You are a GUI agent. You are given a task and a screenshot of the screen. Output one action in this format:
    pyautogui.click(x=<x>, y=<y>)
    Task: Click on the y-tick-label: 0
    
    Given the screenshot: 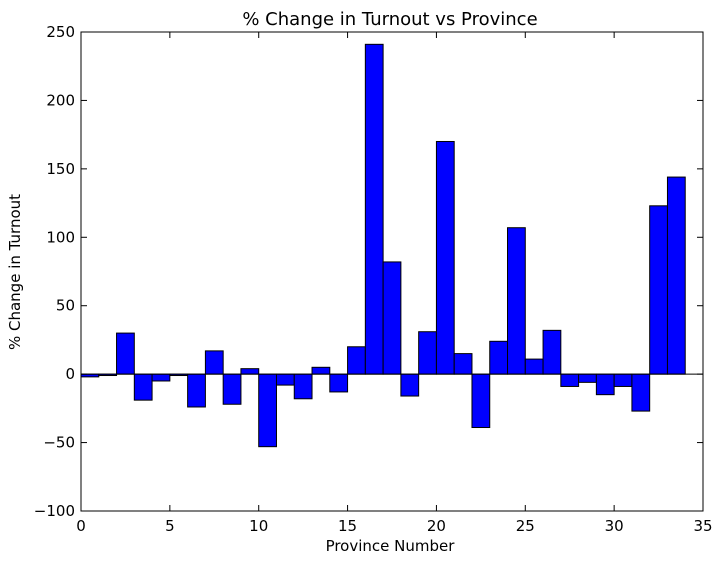 What is the action you would take?
    pyautogui.click(x=70, y=374)
    